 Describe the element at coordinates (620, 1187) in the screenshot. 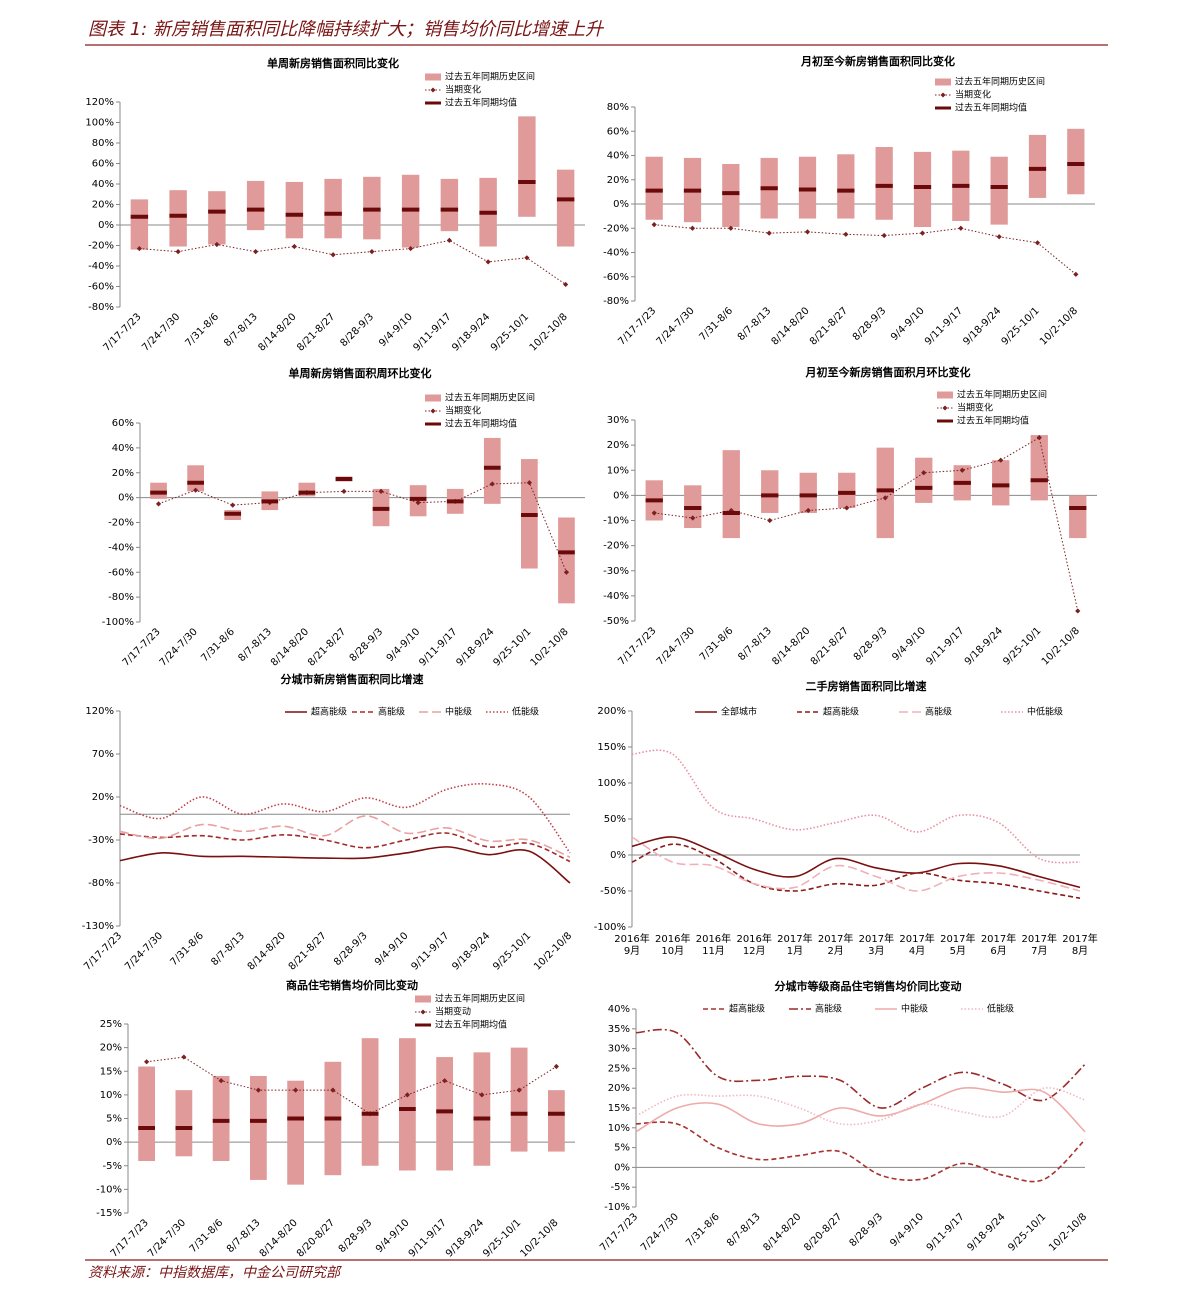

I see `y-tick-label: -5%` at that location.